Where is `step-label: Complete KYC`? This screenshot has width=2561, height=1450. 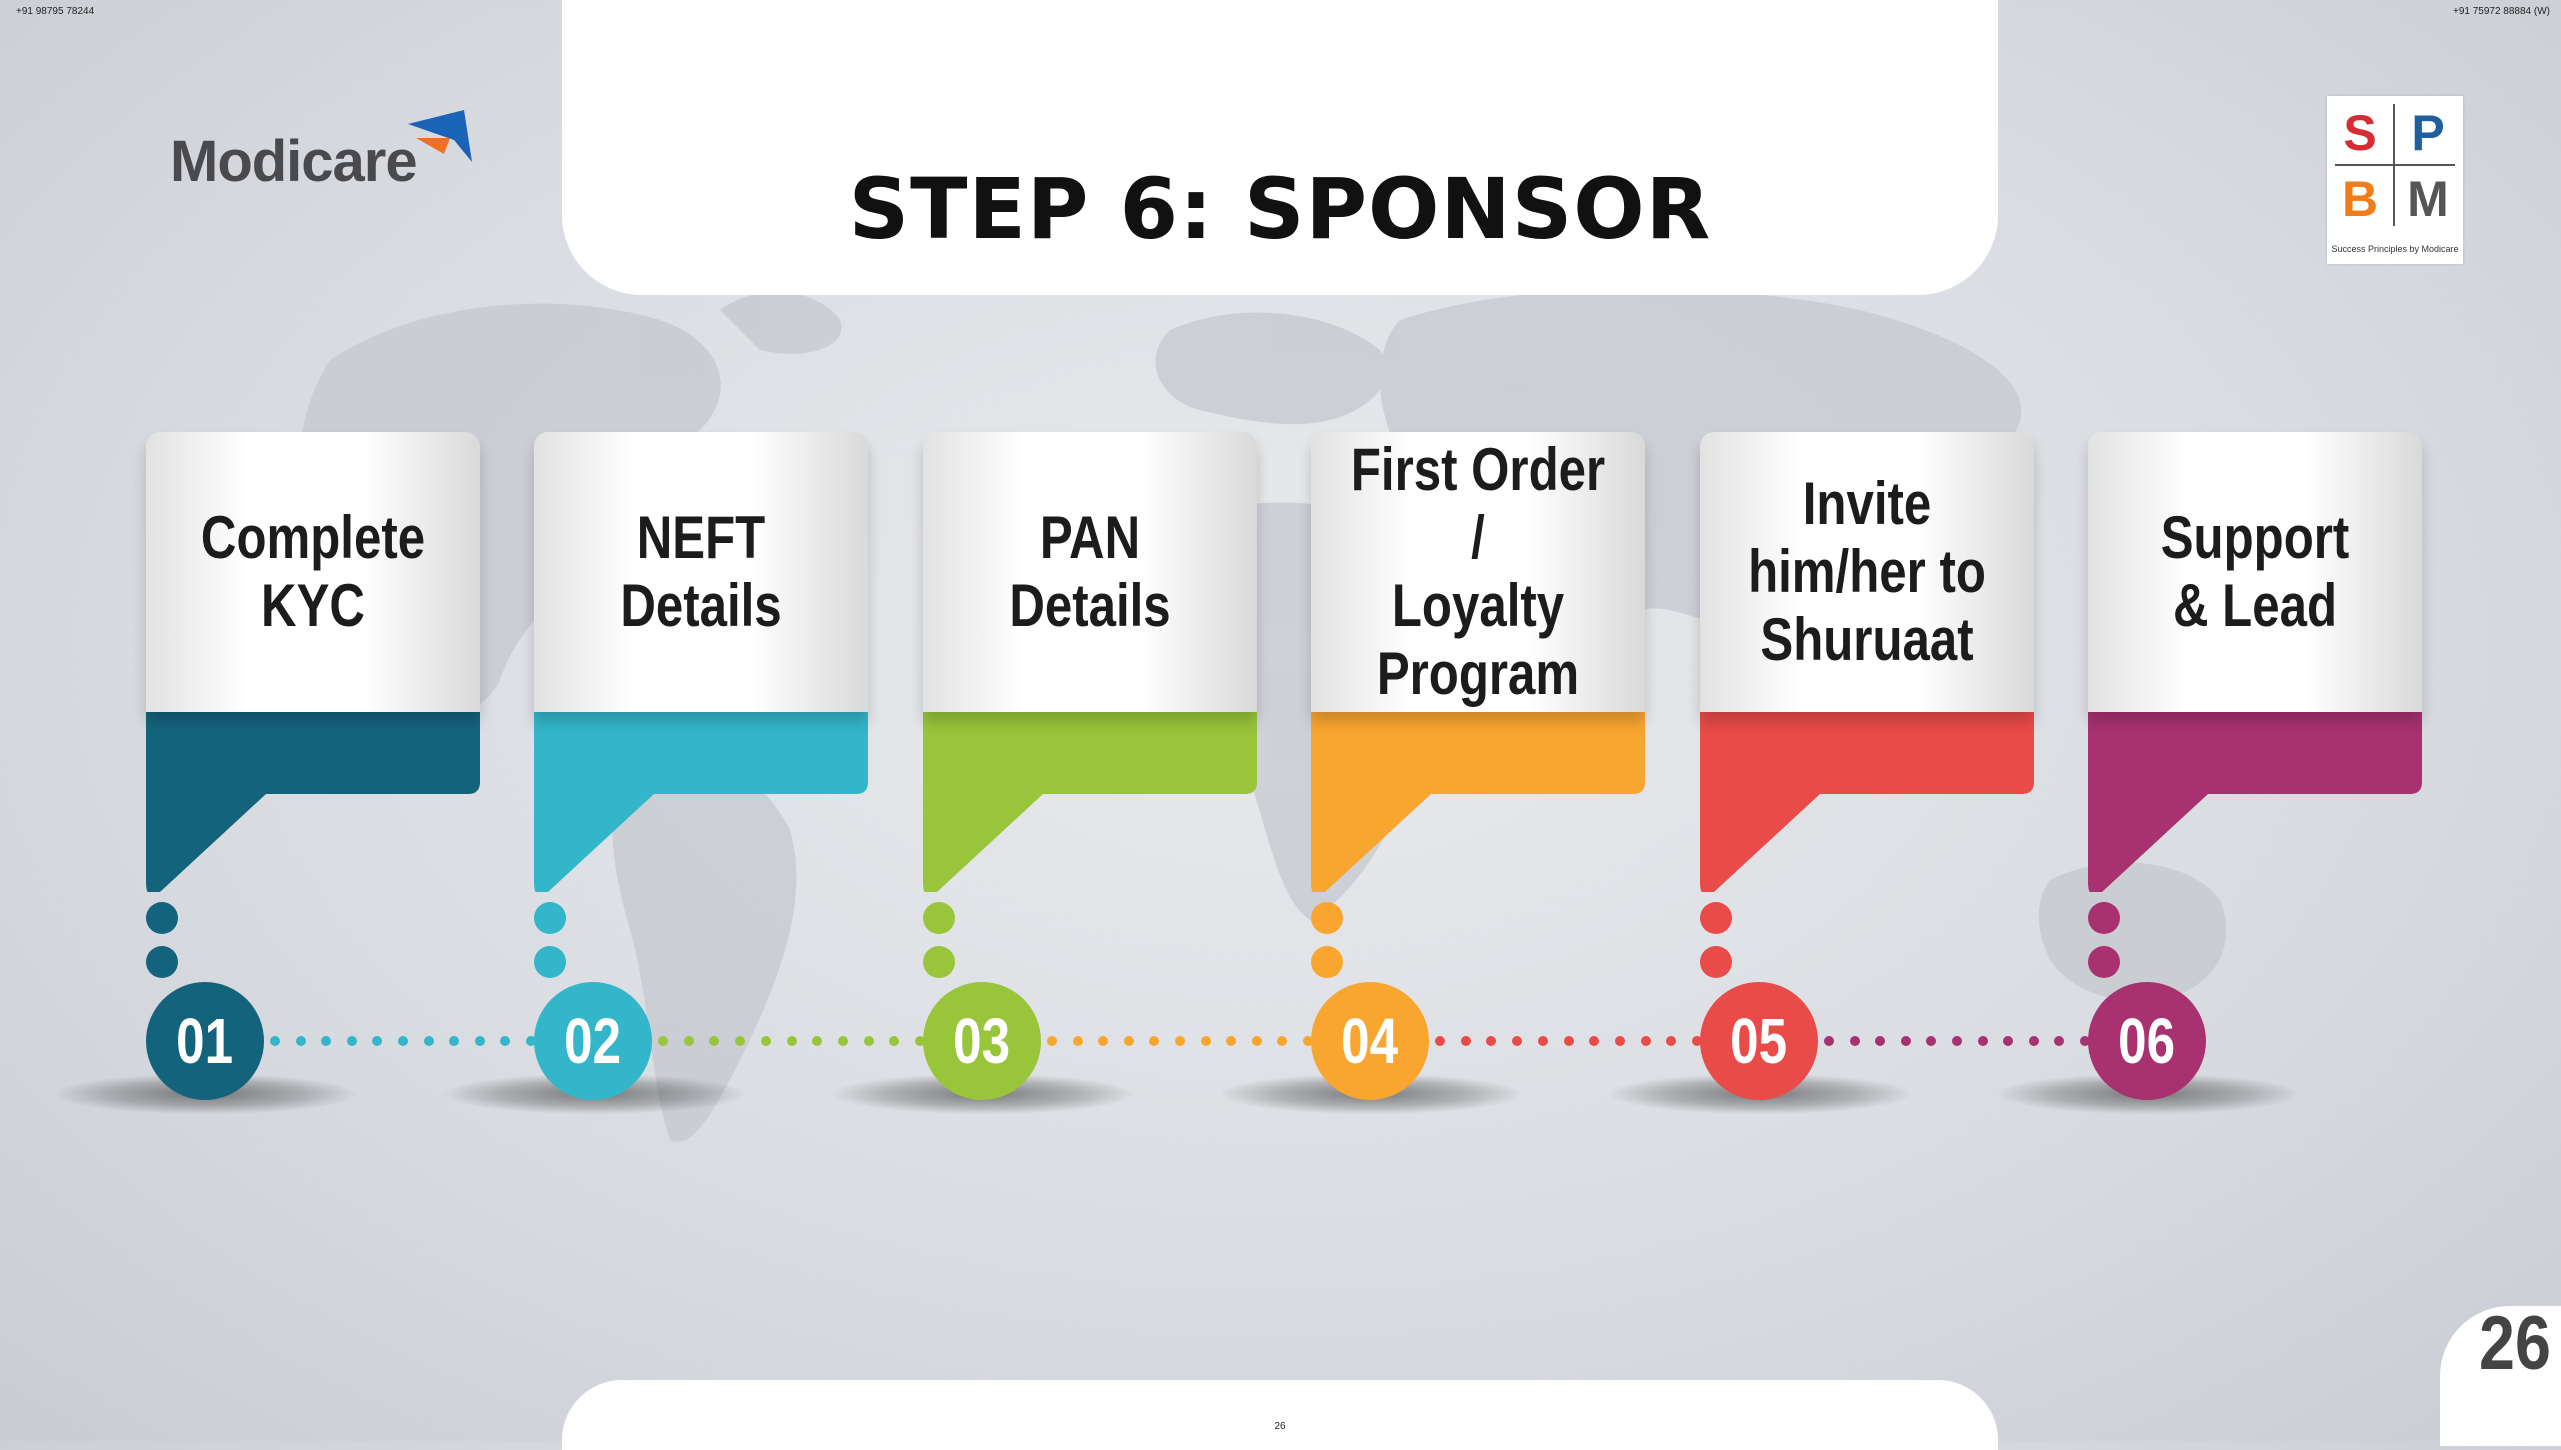
step-label: Complete KYC is located at coordinates (313, 571).